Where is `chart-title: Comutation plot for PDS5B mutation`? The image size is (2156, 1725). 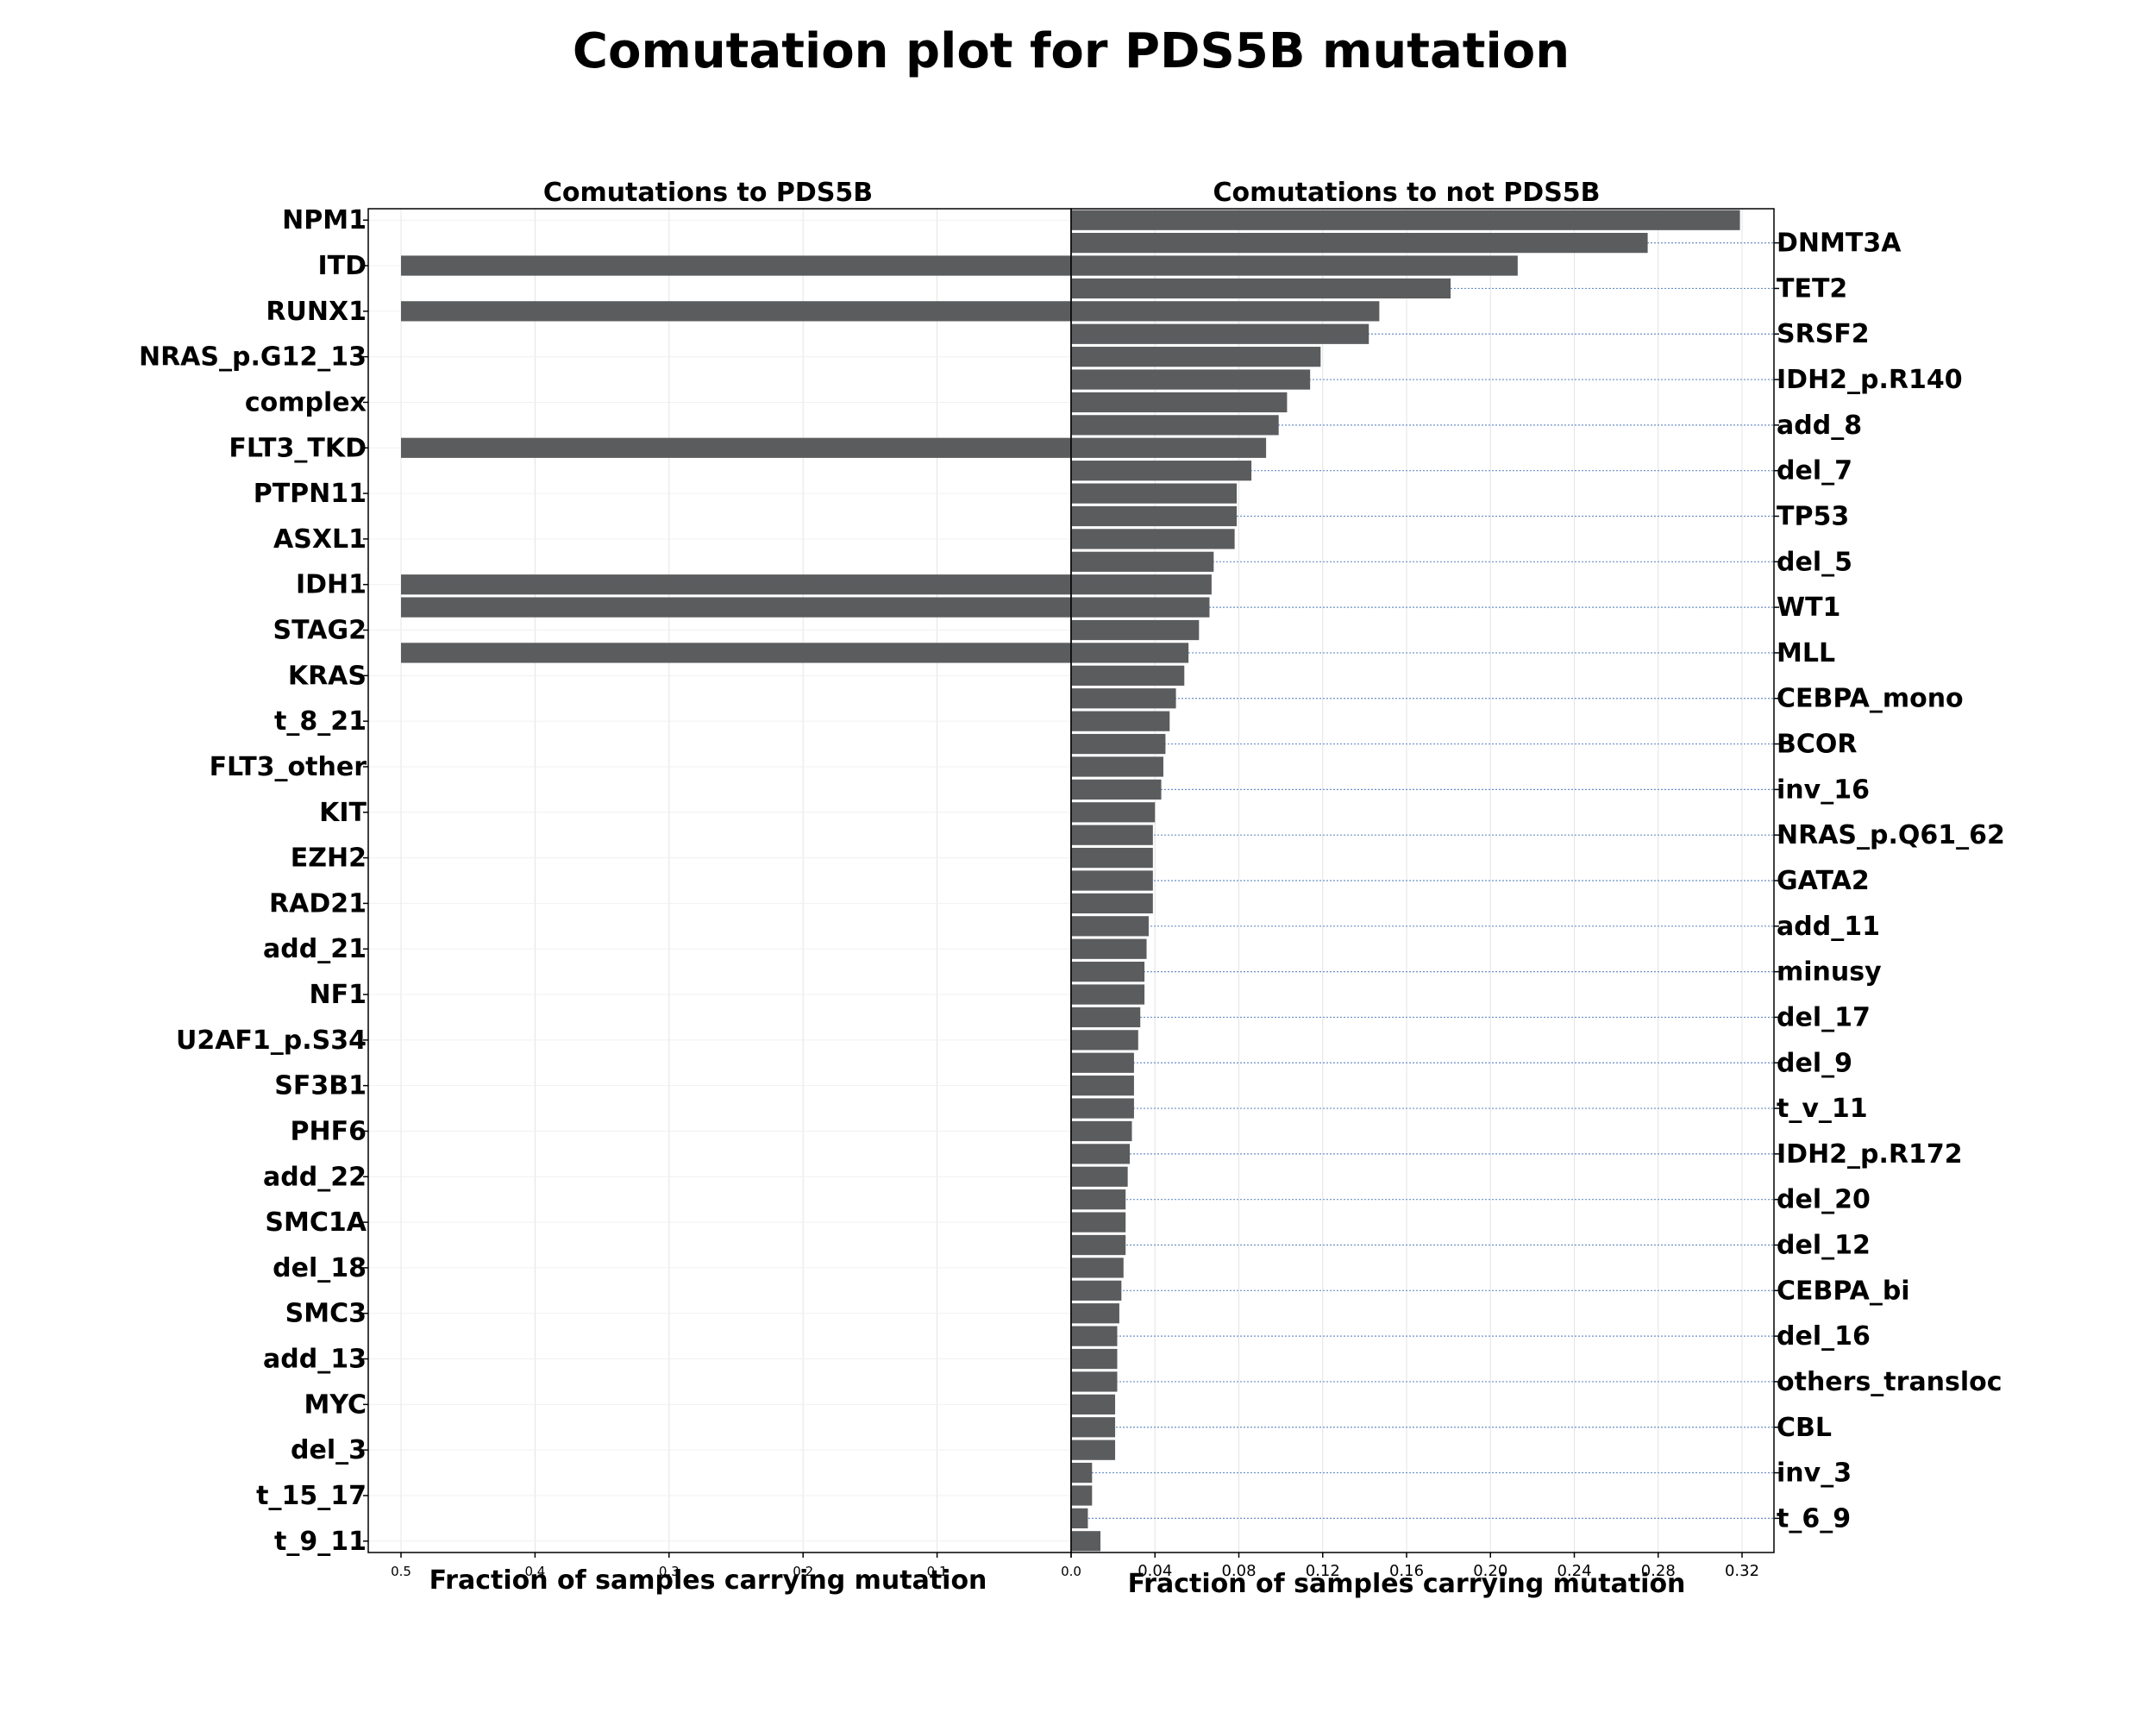 chart-title: Comutation plot for PDS5B mutation is located at coordinates (1071, 51).